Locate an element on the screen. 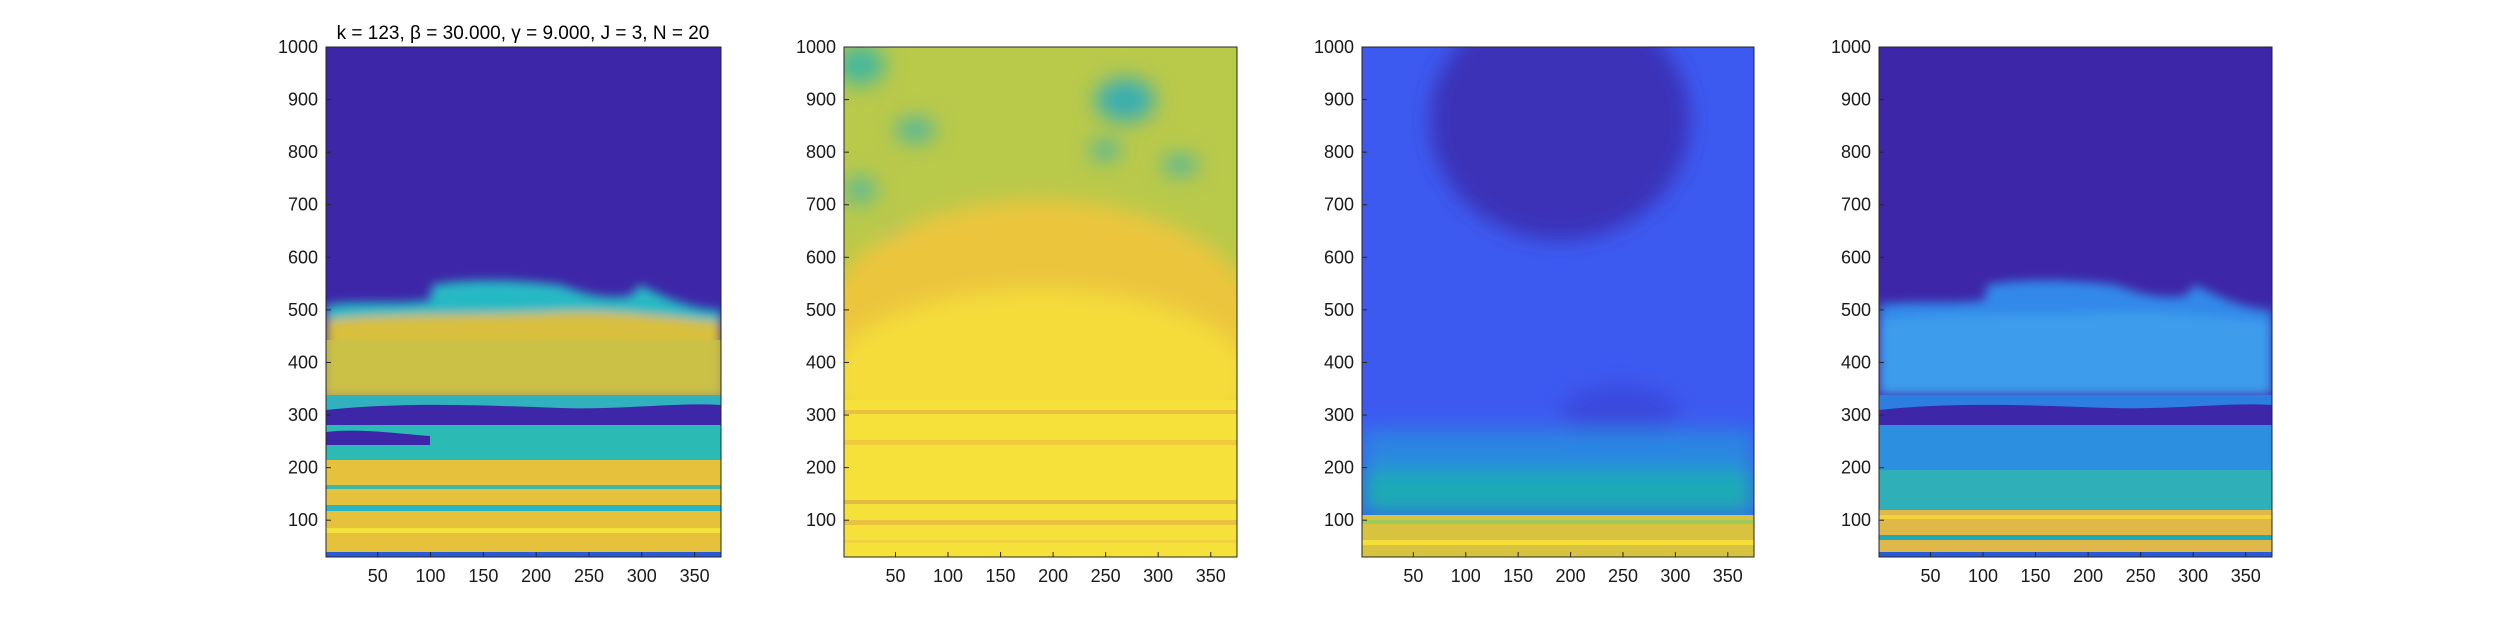 This screenshot has width=2500, height=625. heatmap-4-x-axis: 50 100 150 200 250 300 350 is located at coordinates (2090, 569).